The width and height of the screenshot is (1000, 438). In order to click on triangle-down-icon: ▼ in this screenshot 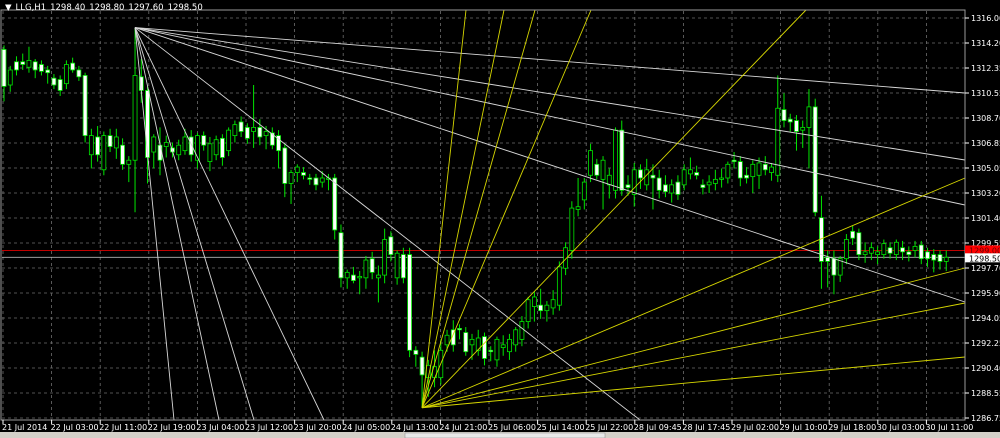, I will do `click(8, 8)`.